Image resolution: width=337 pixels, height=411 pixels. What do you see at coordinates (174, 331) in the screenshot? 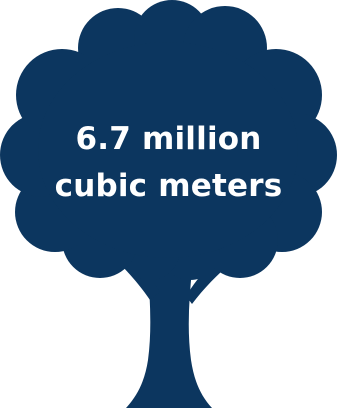
I see `tree-trunk` at bounding box center [174, 331].